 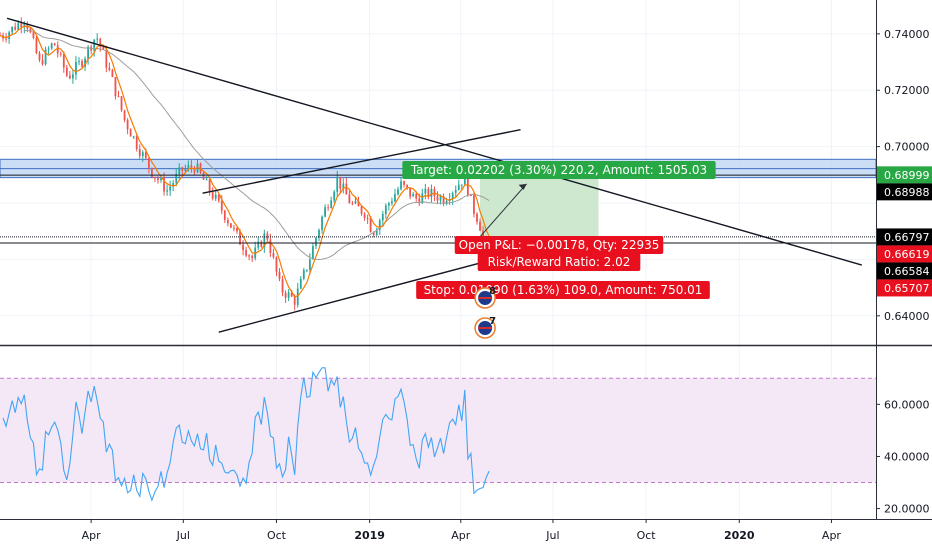 What do you see at coordinates (485, 312) in the screenshot?
I see `economic-event-markers: 87` at bounding box center [485, 312].